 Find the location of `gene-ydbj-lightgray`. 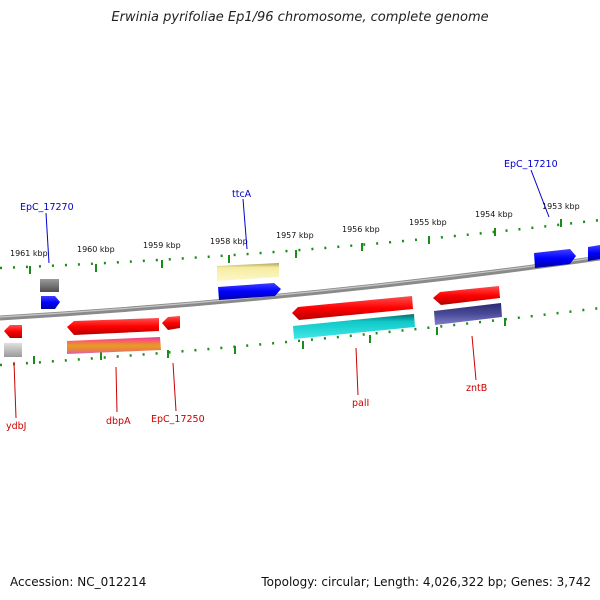

gene-ydbj-lightgray is located at coordinates (13, 350).